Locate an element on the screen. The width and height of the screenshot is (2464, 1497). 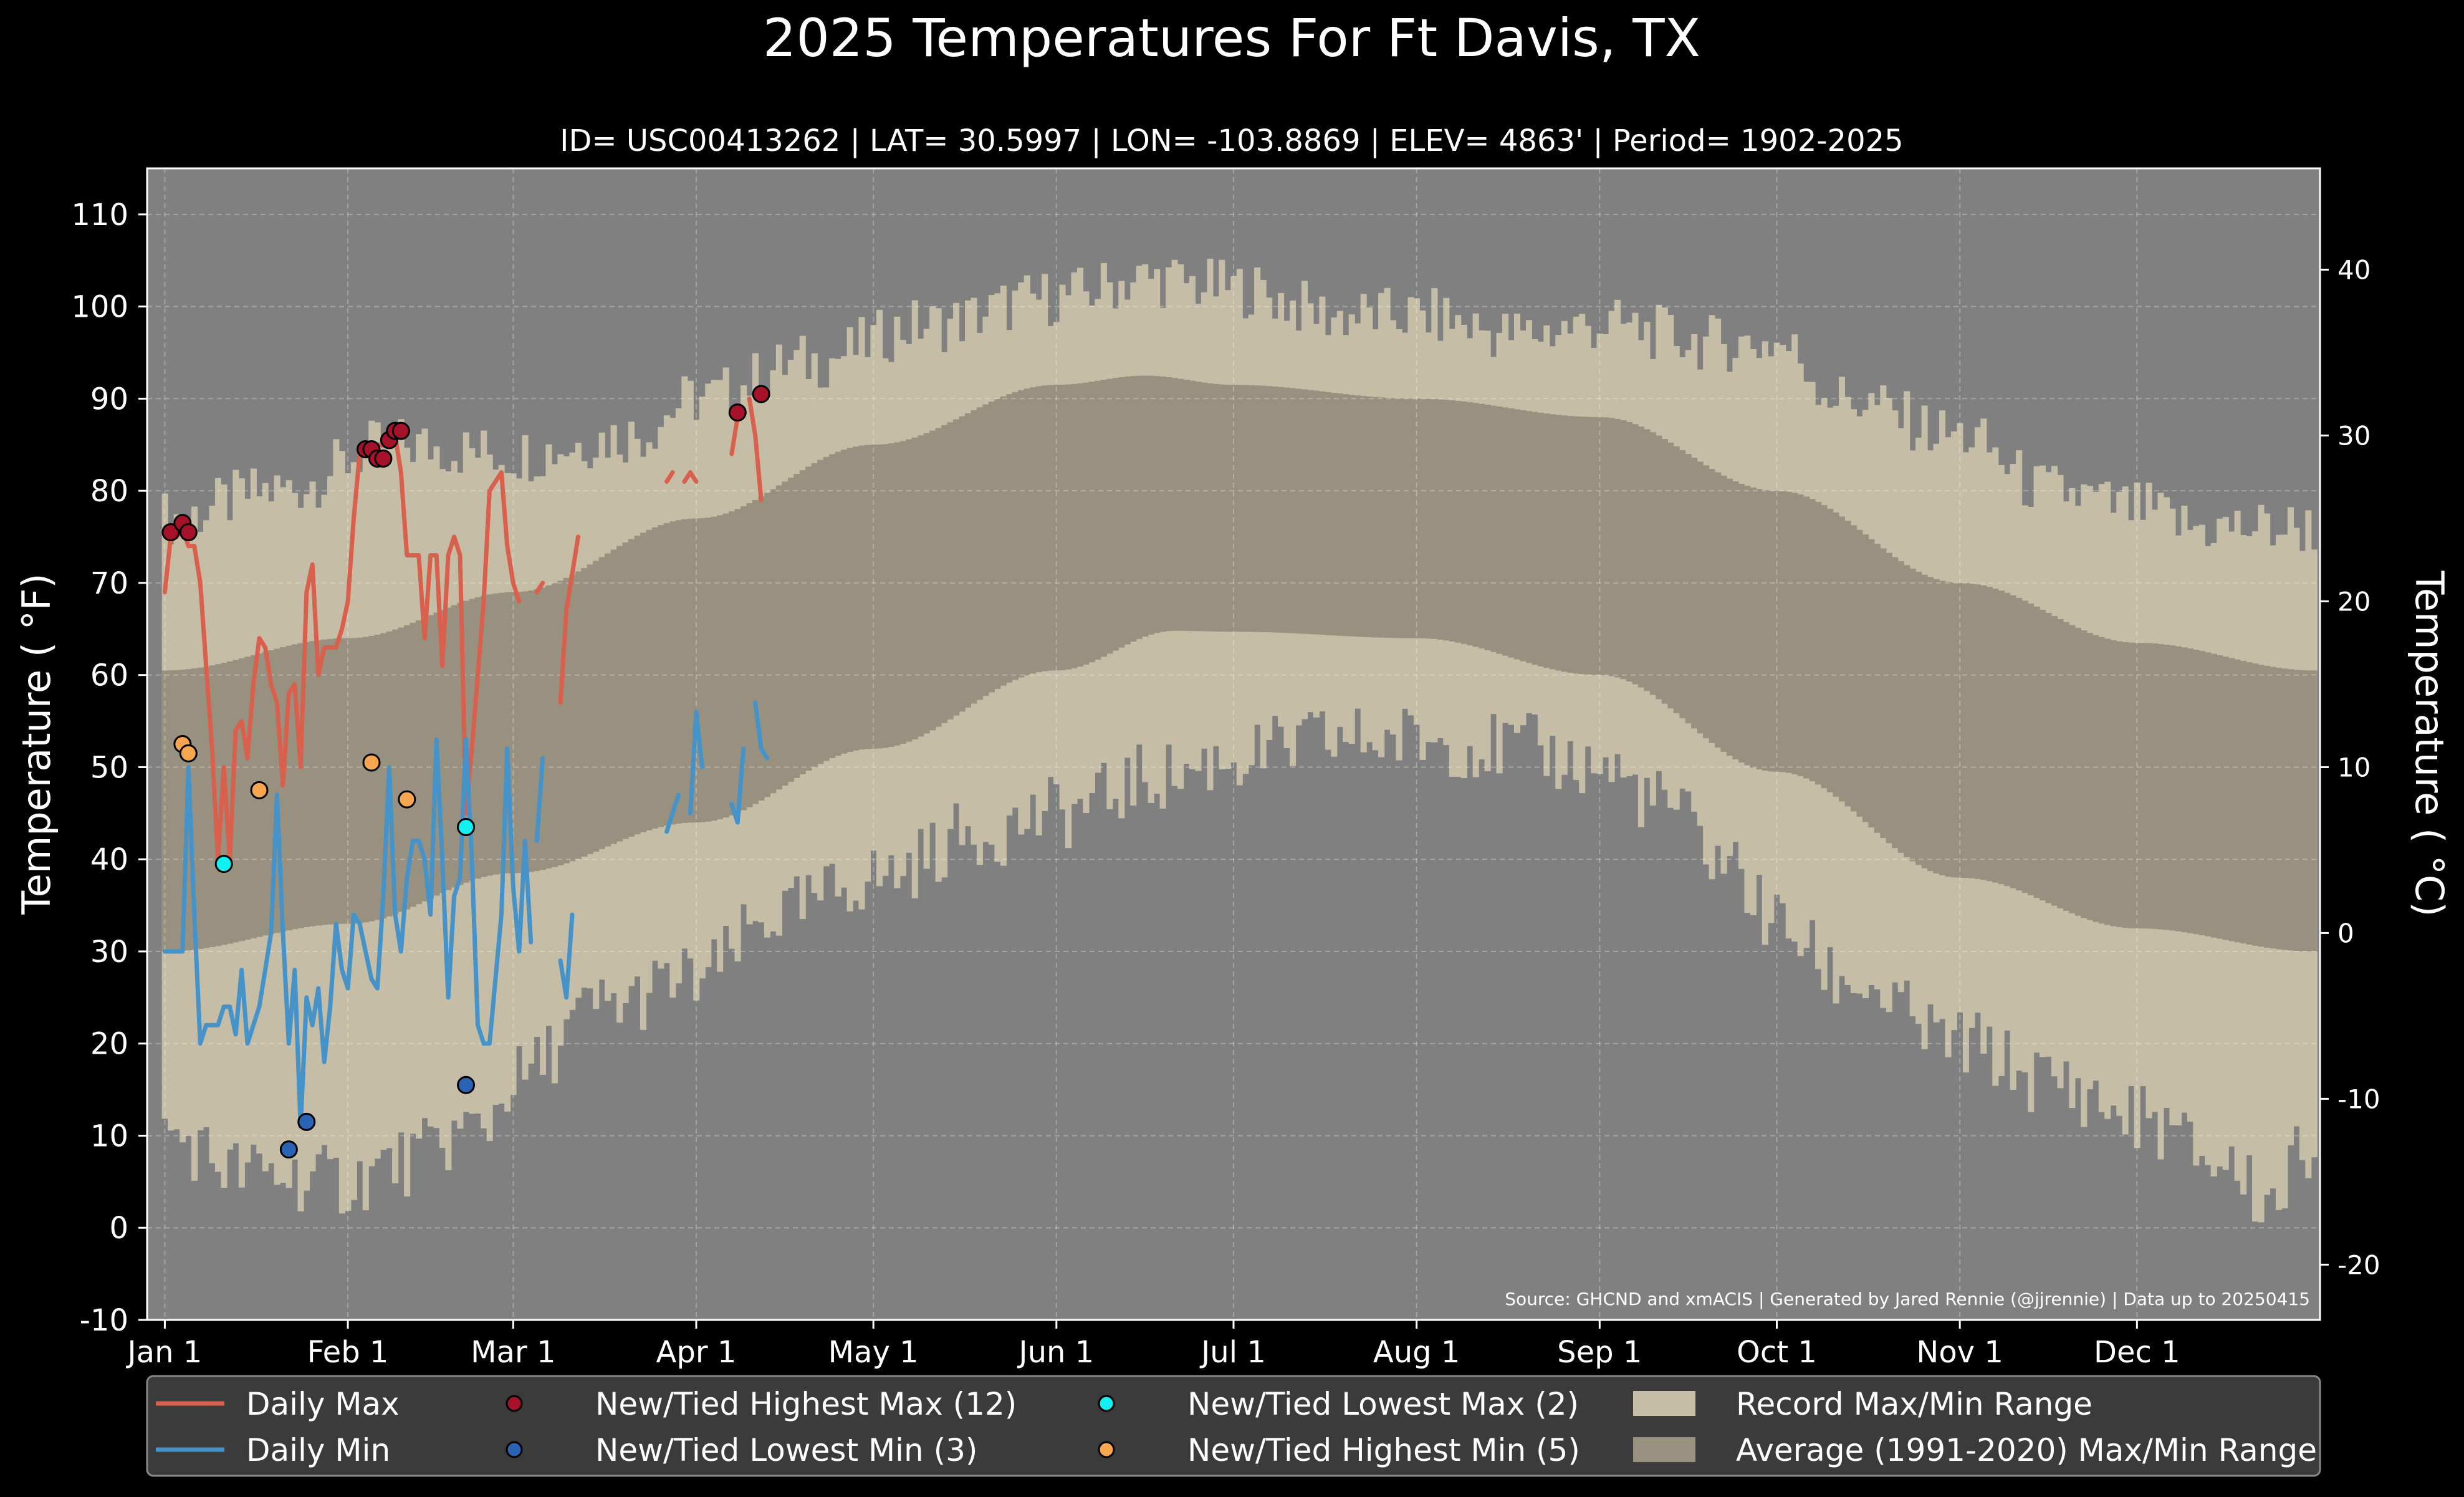
y-tick-label-left: 110 is located at coordinates (100, 215).